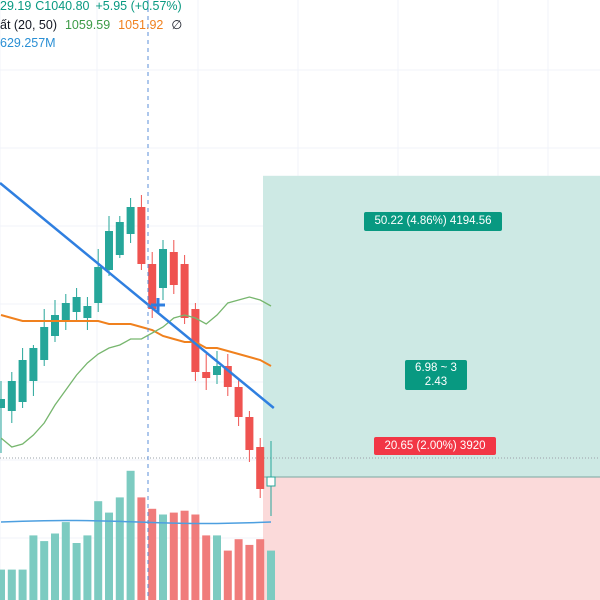 The width and height of the screenshot is (600, 600). I want to click on ma-fast-line, so click(136, 372).